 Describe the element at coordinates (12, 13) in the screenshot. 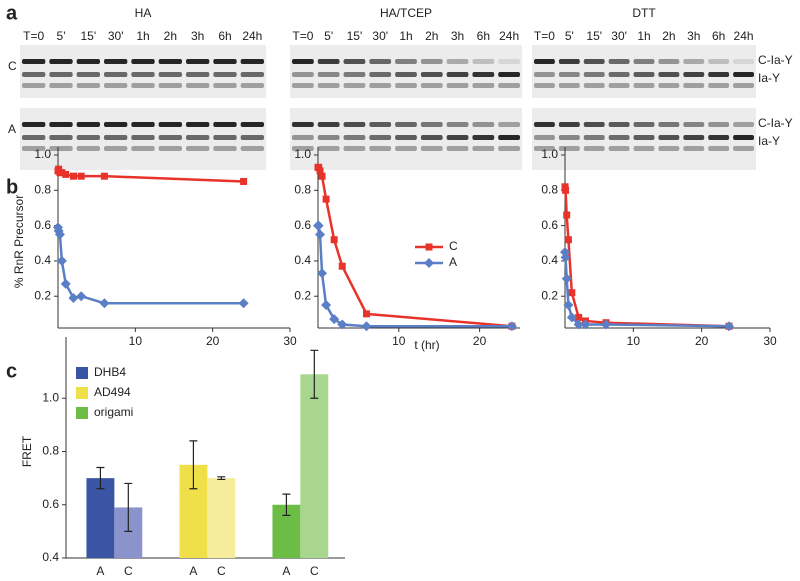

I see `panel-label: a` at that location.